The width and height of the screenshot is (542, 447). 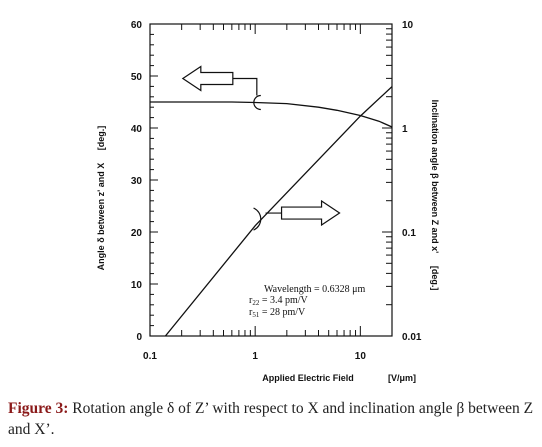 What do you see at coordinates (310, 213) in the screenshot?
I see `right-arrow-icon` at bounding box center [310, 213].